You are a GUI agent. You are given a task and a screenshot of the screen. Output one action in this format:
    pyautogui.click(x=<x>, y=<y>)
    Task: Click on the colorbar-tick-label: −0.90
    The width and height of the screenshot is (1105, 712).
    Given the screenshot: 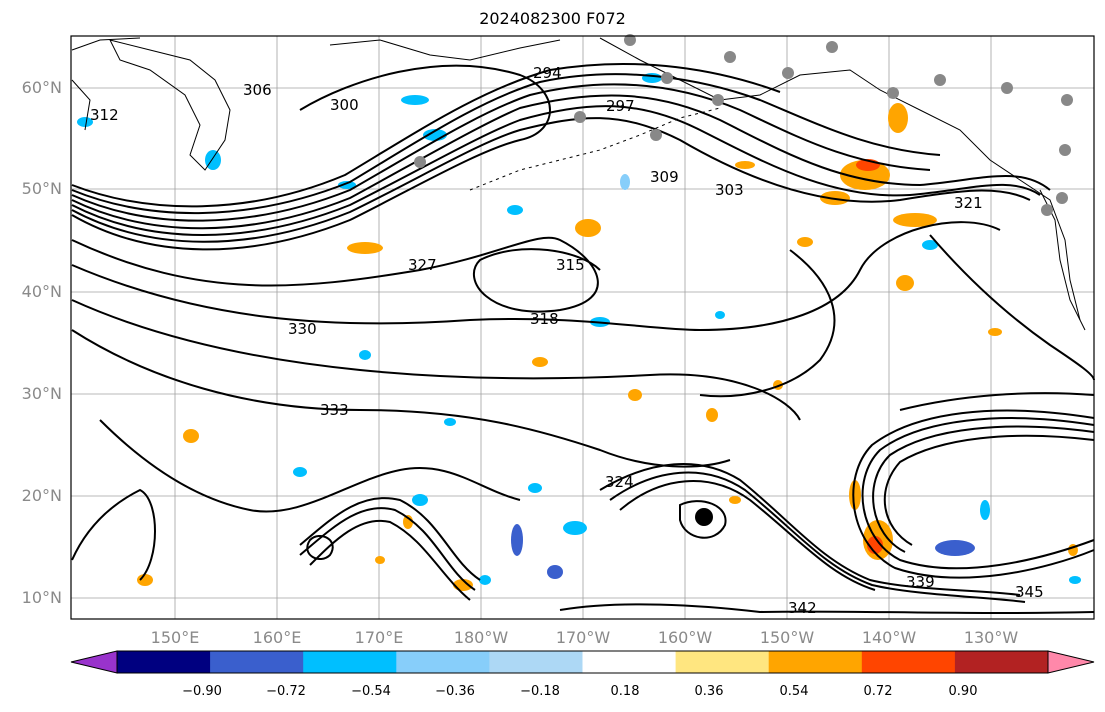 What is the action you would take?
    pyautogui.click(x=202, y=691)
    